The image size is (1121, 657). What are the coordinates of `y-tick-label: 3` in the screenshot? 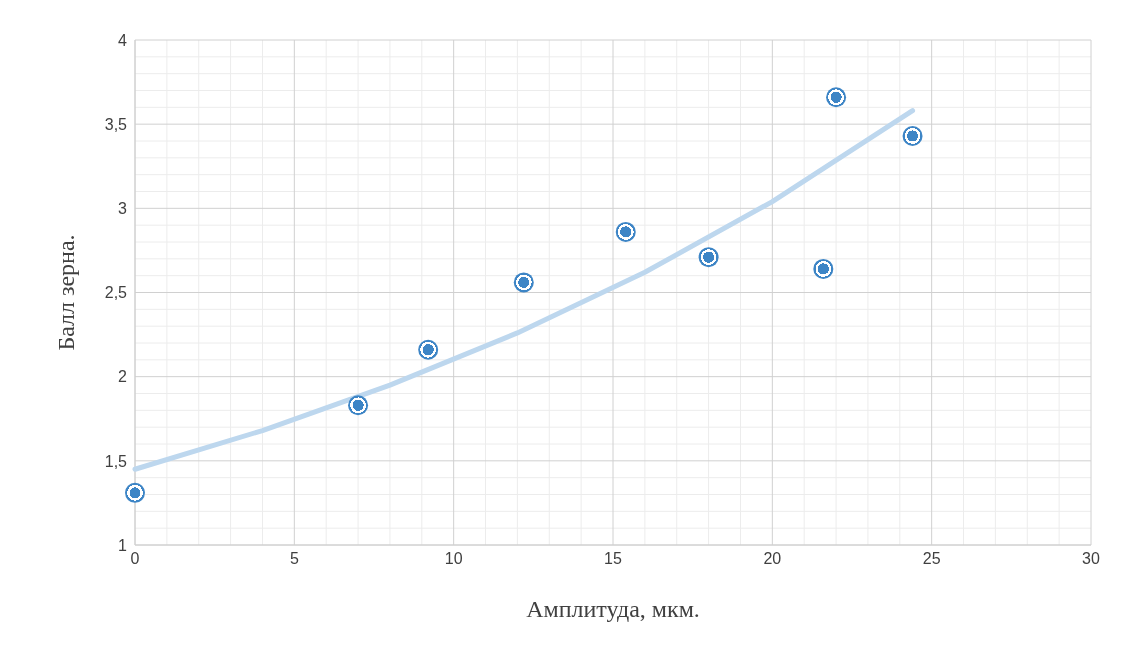 It's located at (123, 209).